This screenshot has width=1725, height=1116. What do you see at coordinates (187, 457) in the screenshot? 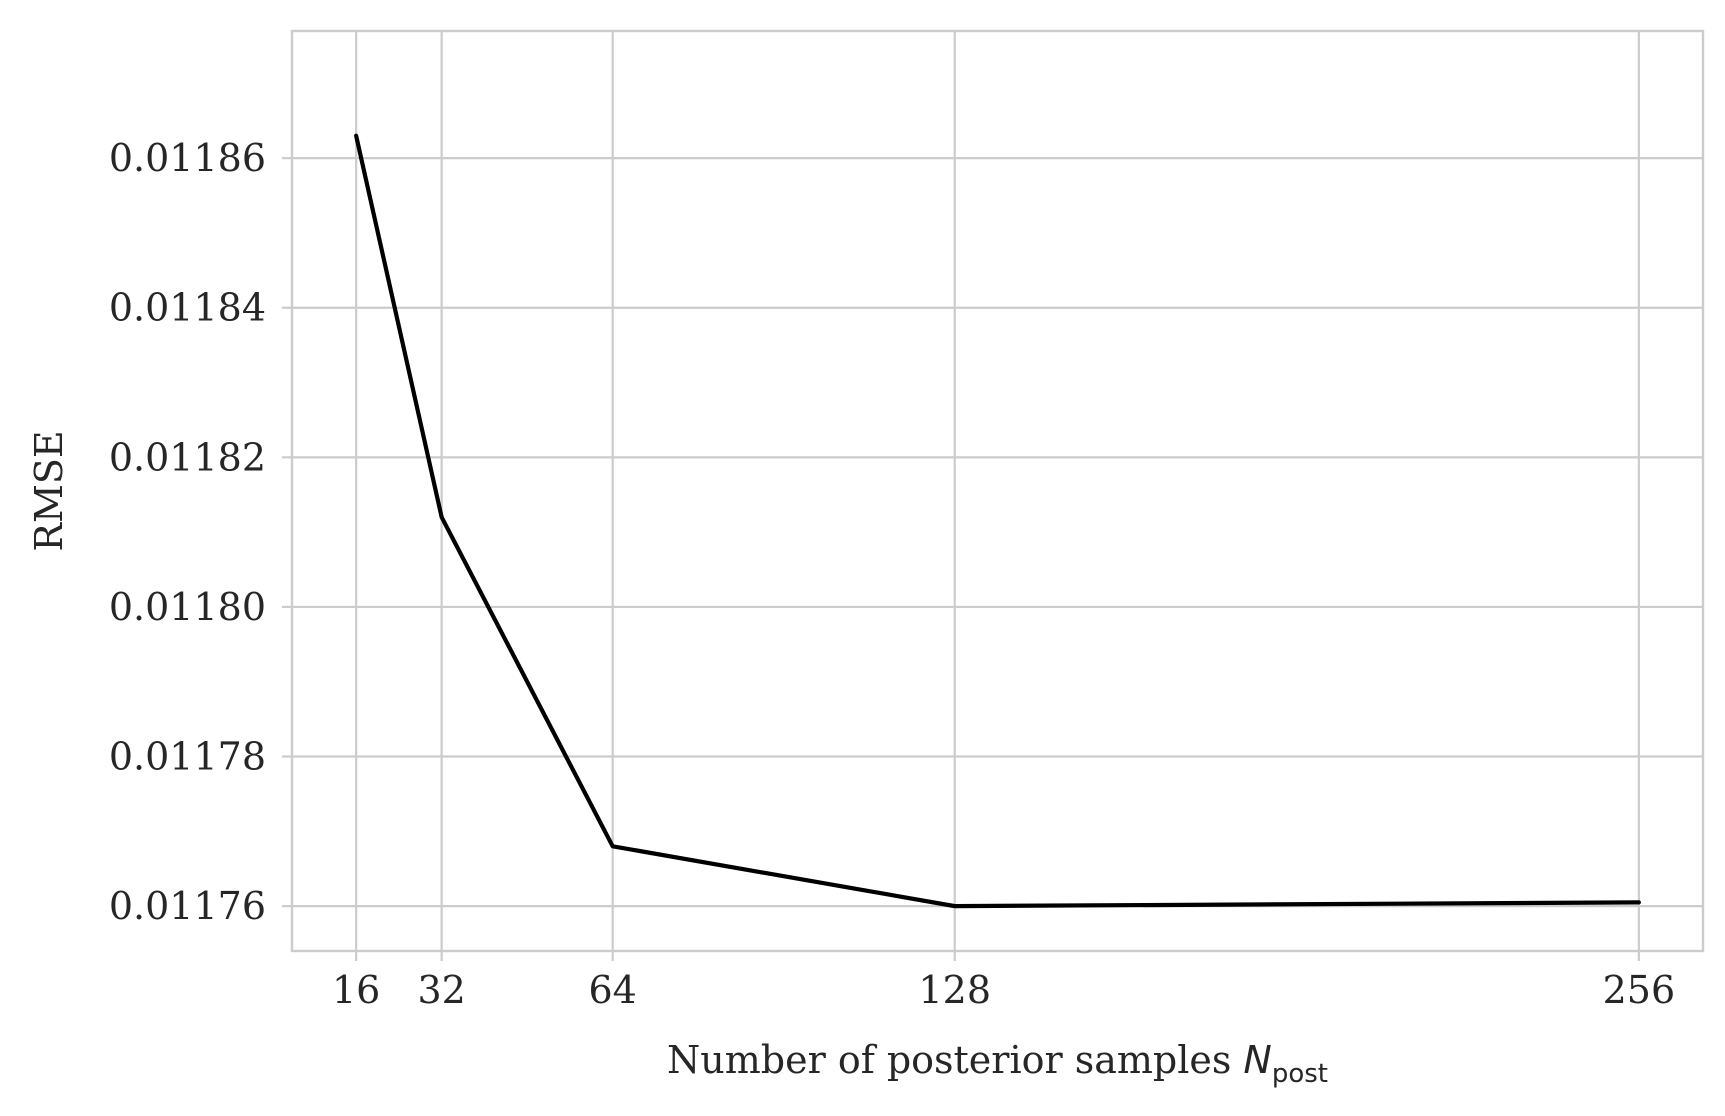
I see `y-tick-label-0.01182: 0.01182` at bounding box center [187, 457].